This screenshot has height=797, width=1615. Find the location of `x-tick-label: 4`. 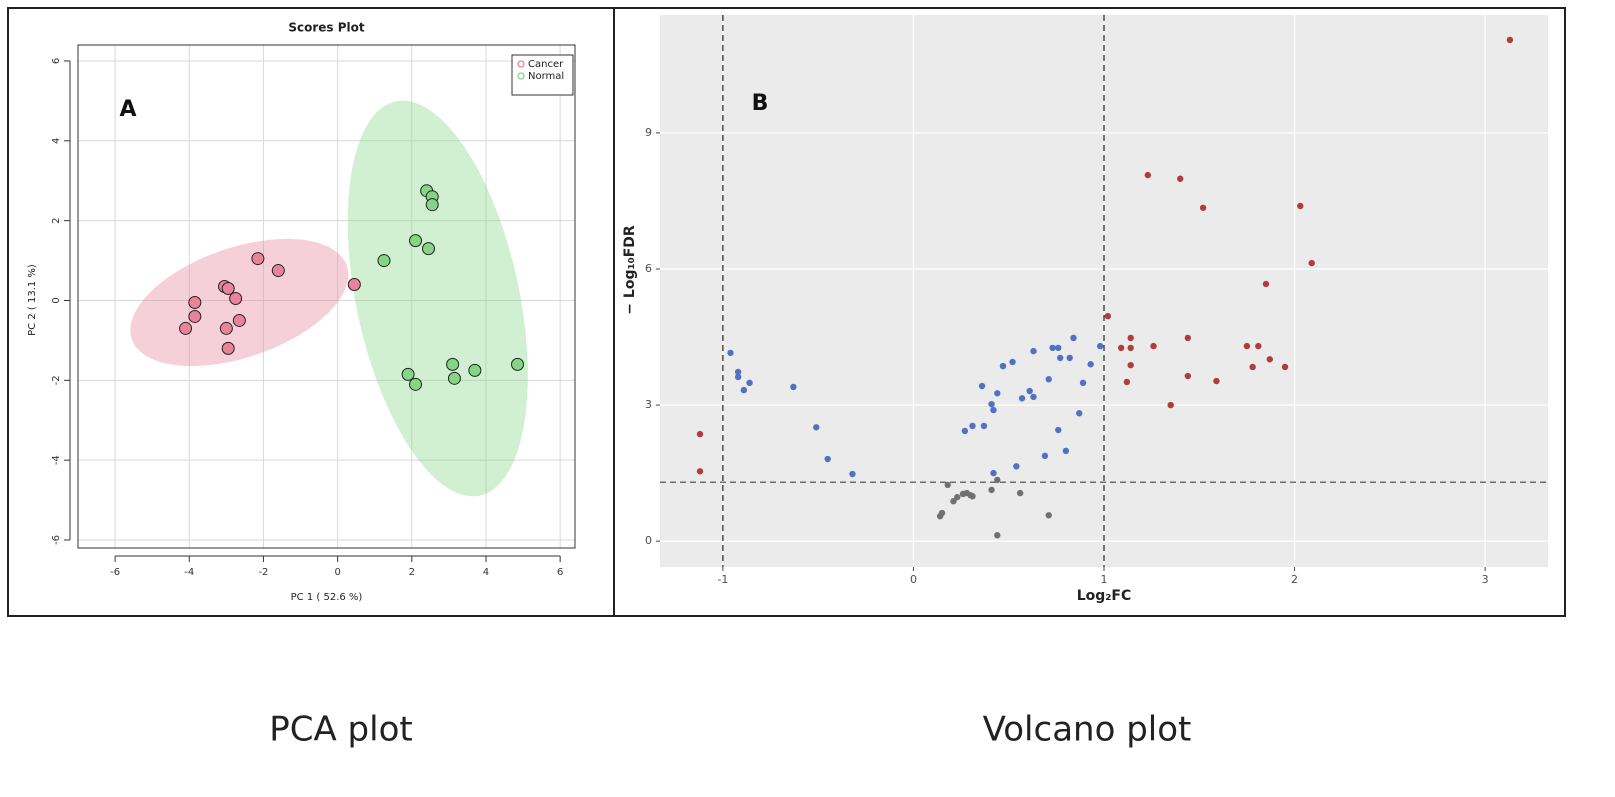

x-tick-label: 4 is located at coordinates (486, 572).